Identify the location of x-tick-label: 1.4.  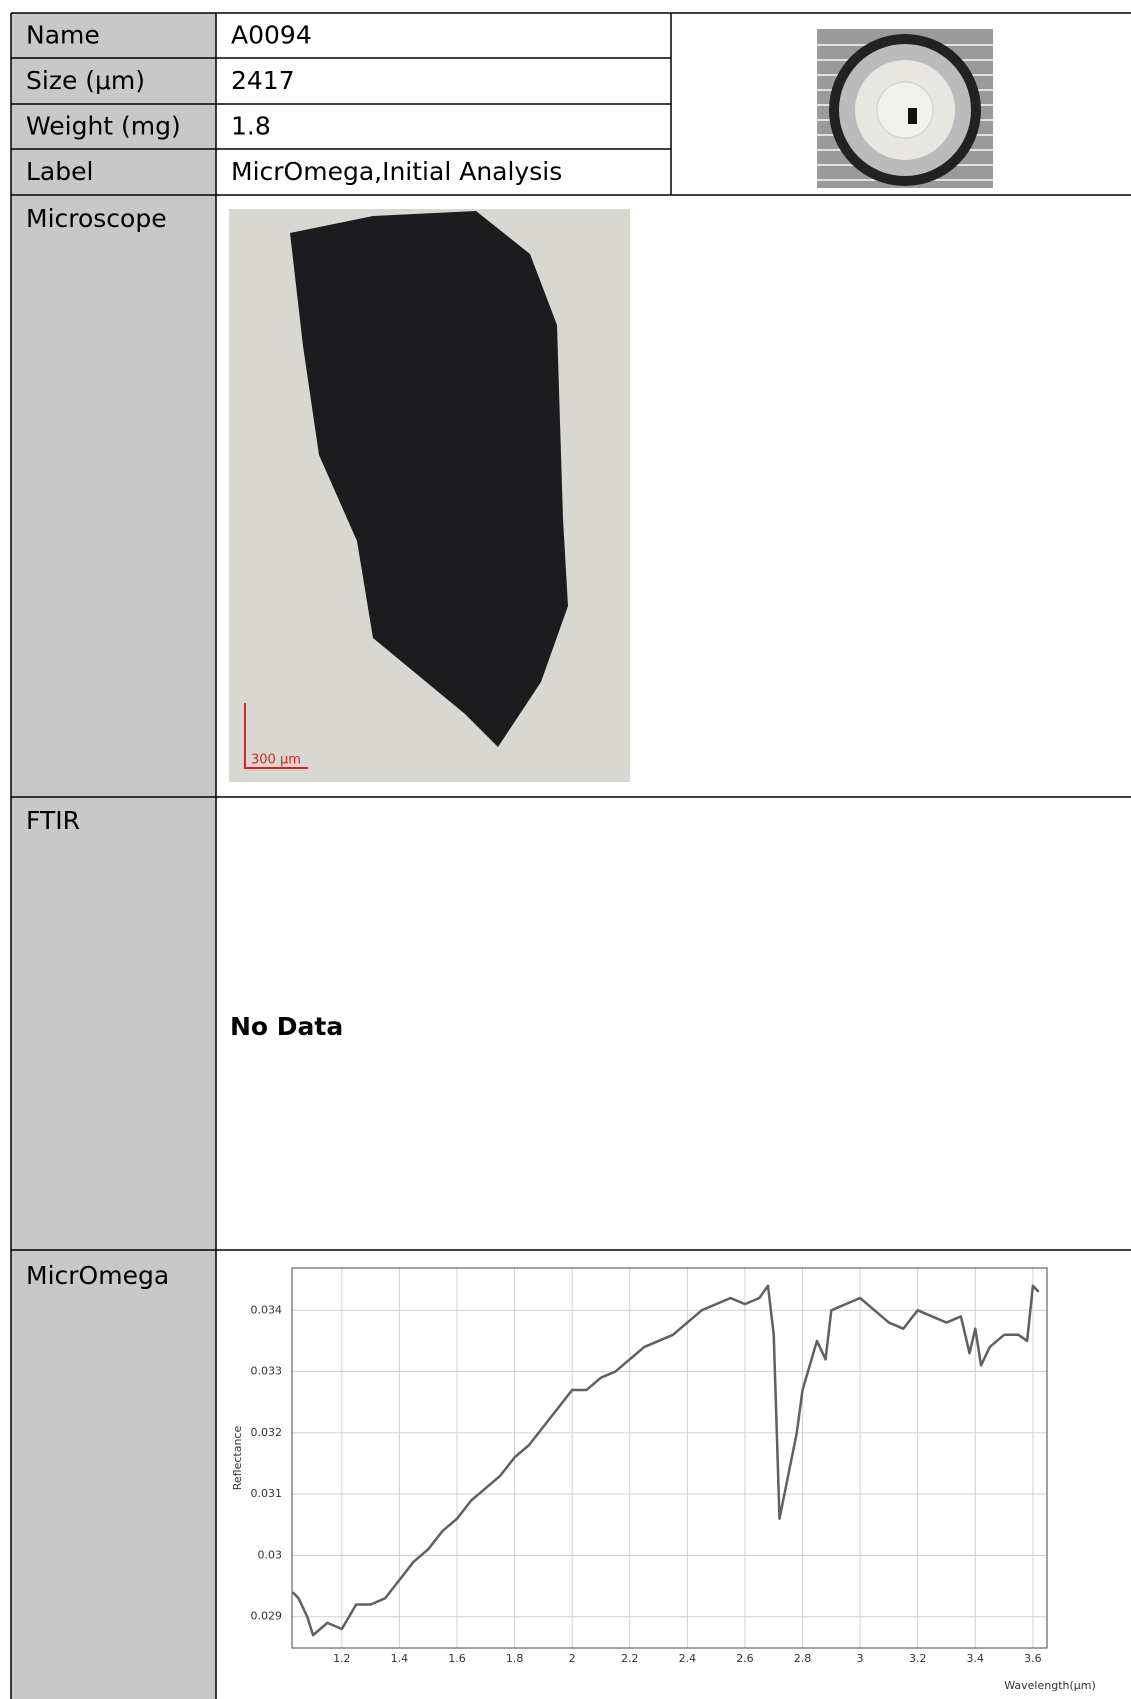
(400, 1658).